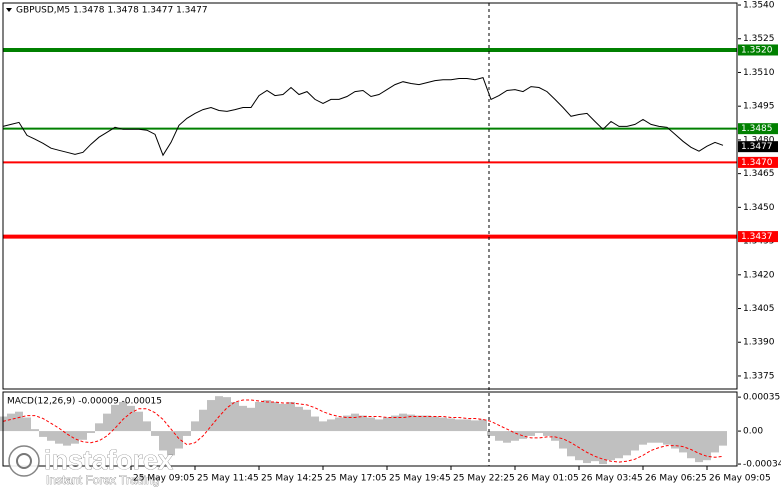  Describe the element at coordinates (759, 174) in the screenshot. I see `y-tick-label: 1.3465` at that location.